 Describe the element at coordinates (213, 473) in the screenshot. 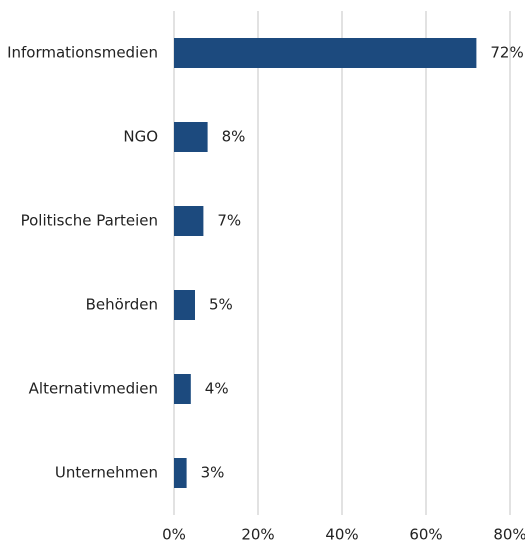

I see `data-label: 3%` at that location.